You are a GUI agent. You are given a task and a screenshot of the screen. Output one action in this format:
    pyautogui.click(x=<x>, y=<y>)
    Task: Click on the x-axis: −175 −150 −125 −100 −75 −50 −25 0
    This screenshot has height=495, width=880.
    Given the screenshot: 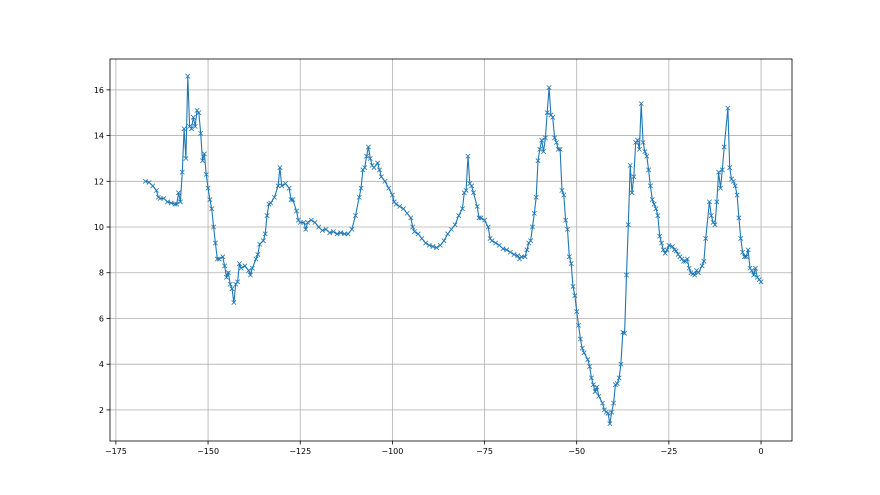 What is the action you would take?
    pyautogui.click(x=434, y=448)
    